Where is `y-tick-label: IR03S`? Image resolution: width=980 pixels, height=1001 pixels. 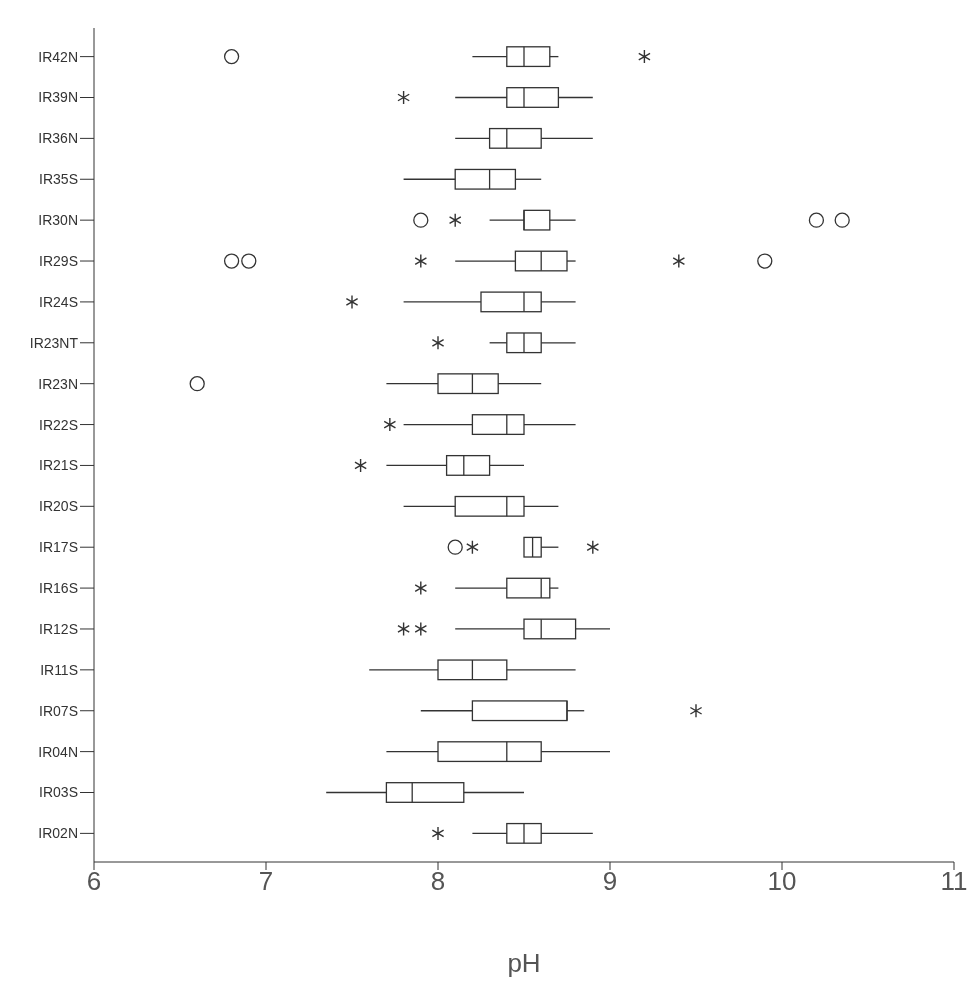
y-tick-label: IR03S is located at coordinates (58, 792).